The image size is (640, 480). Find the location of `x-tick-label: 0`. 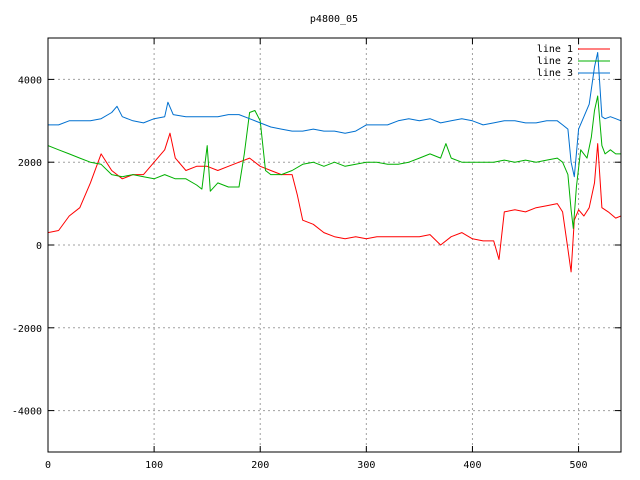

x-tick-label: 0 is located at coordinates (48, 465).